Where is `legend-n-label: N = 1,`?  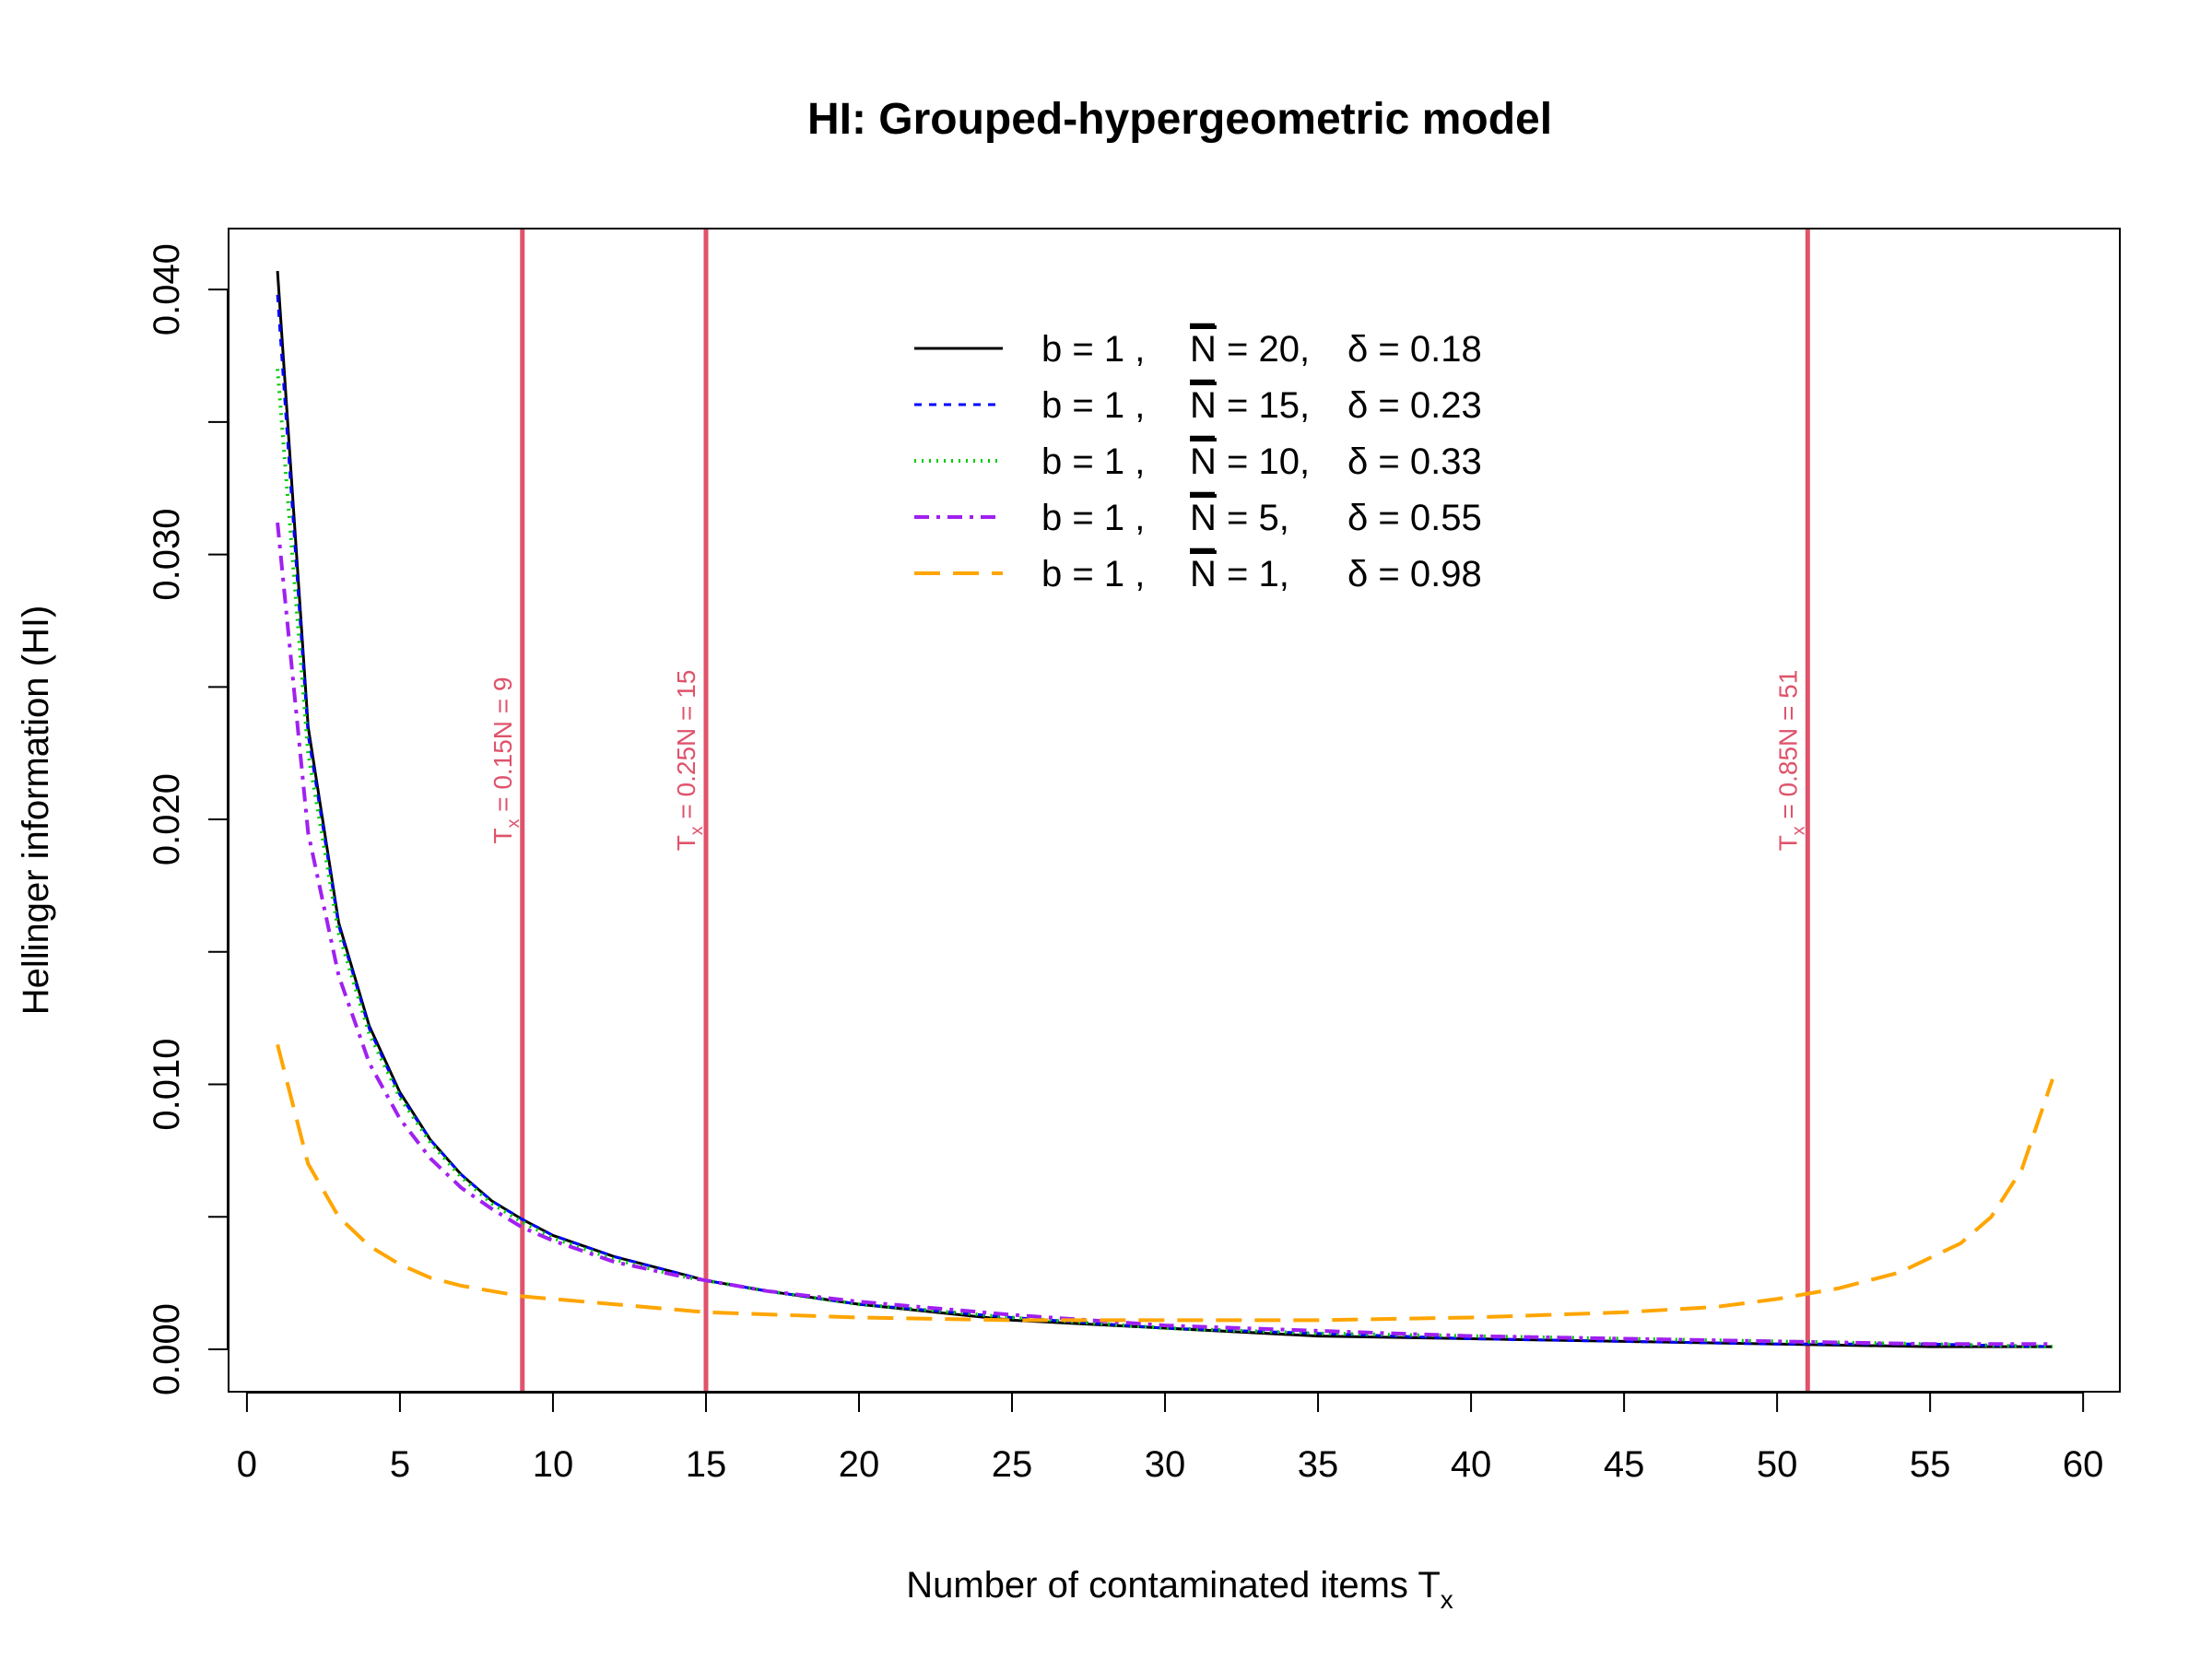
legend-n-label: N = 1, is located at coordinates (1239, 574).